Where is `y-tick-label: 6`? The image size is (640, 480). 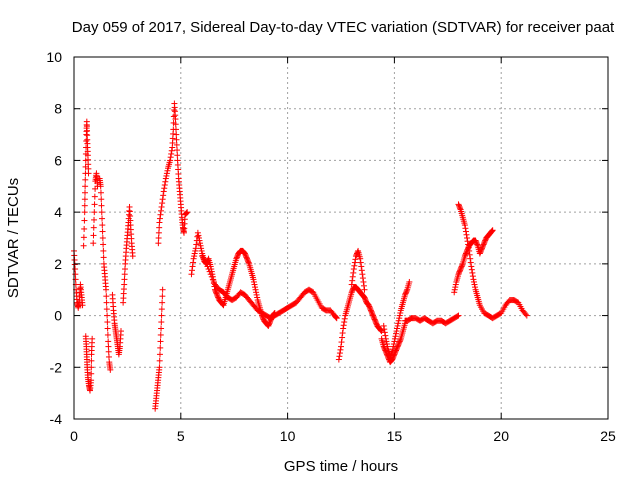
y-tick-label: 6 is located at coordinates (58, 160).